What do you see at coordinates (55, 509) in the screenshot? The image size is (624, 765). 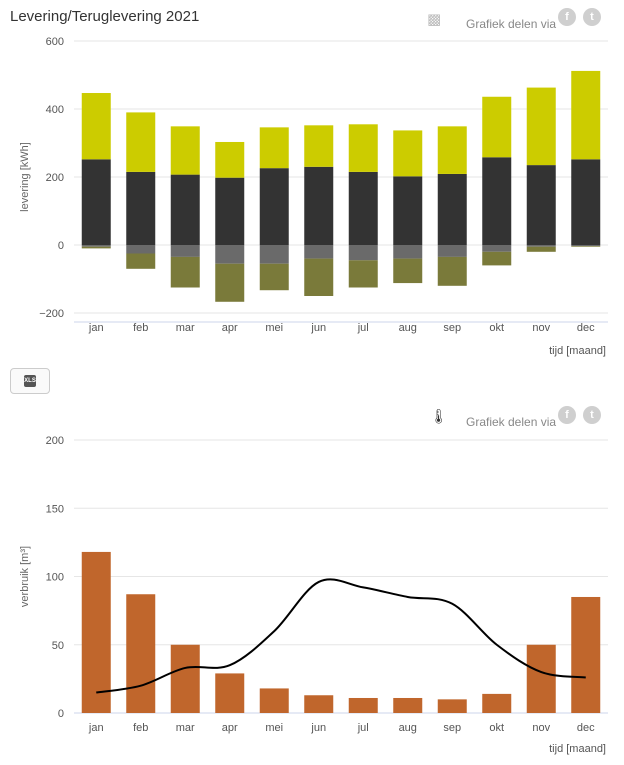 I see `y-tick-label: 150` at bounding box center [55, 509].